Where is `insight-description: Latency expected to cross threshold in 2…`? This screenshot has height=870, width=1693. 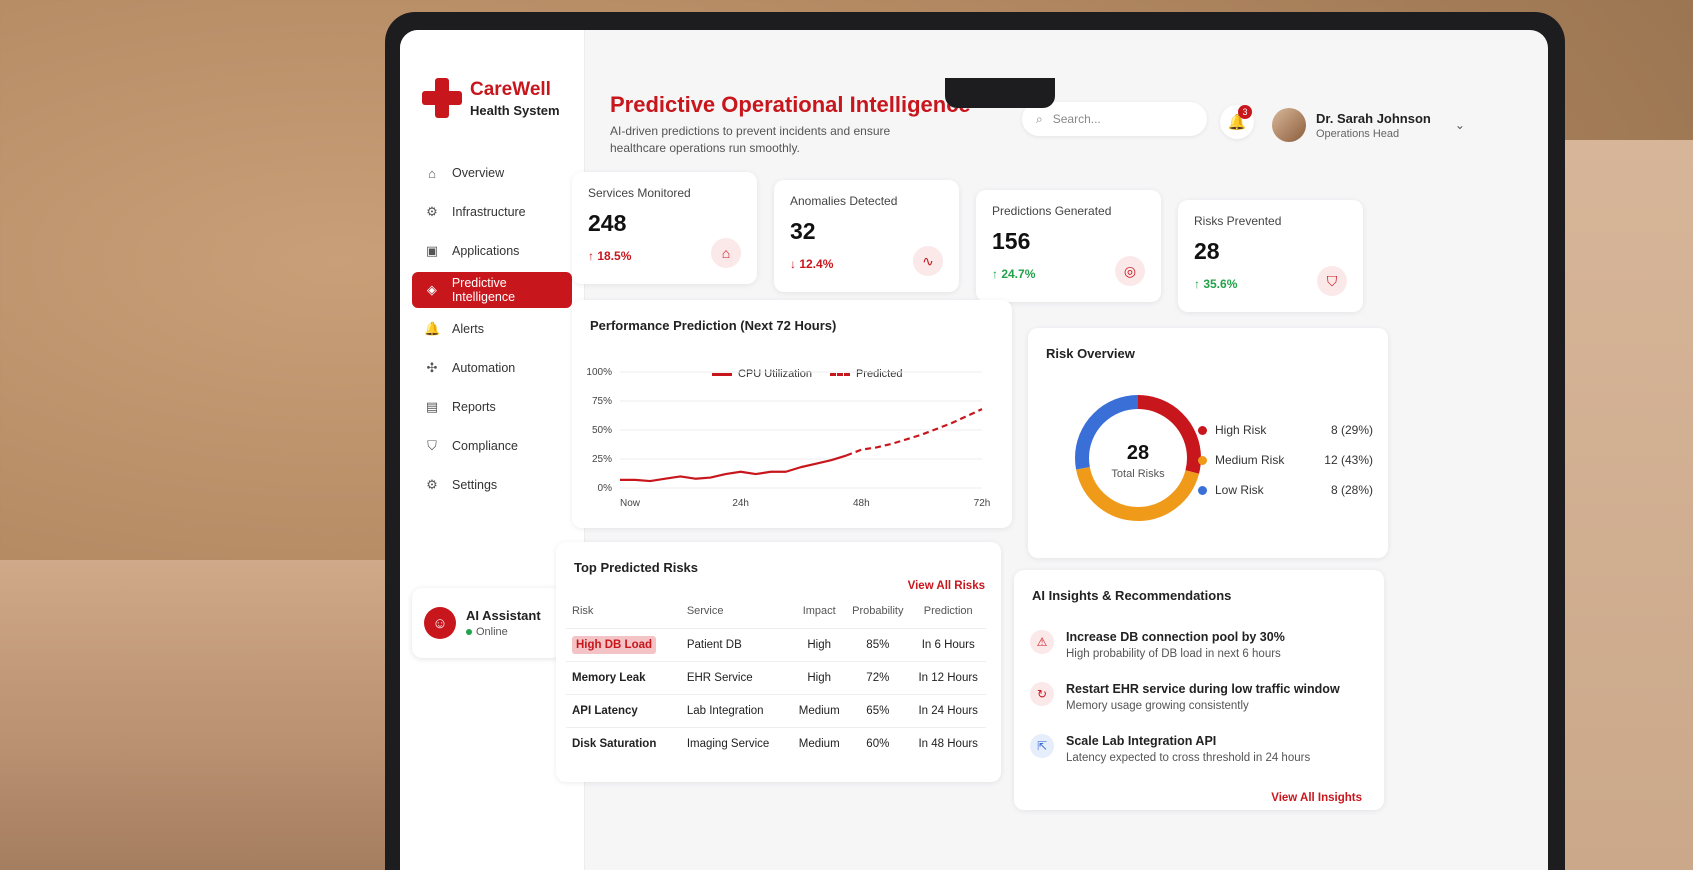 insight-description: Latency expected to cross threshold in 2… is located at coordinates (1188, 758).